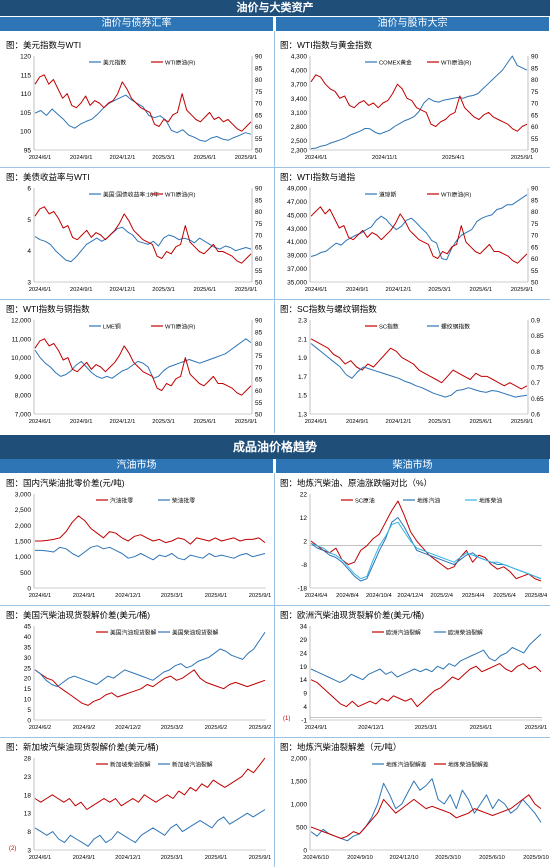  What do you see at coordinates (21, 358) in the screenshot?
I see `y-tick-label-left: 10,000` at bounding box center [21, 358].